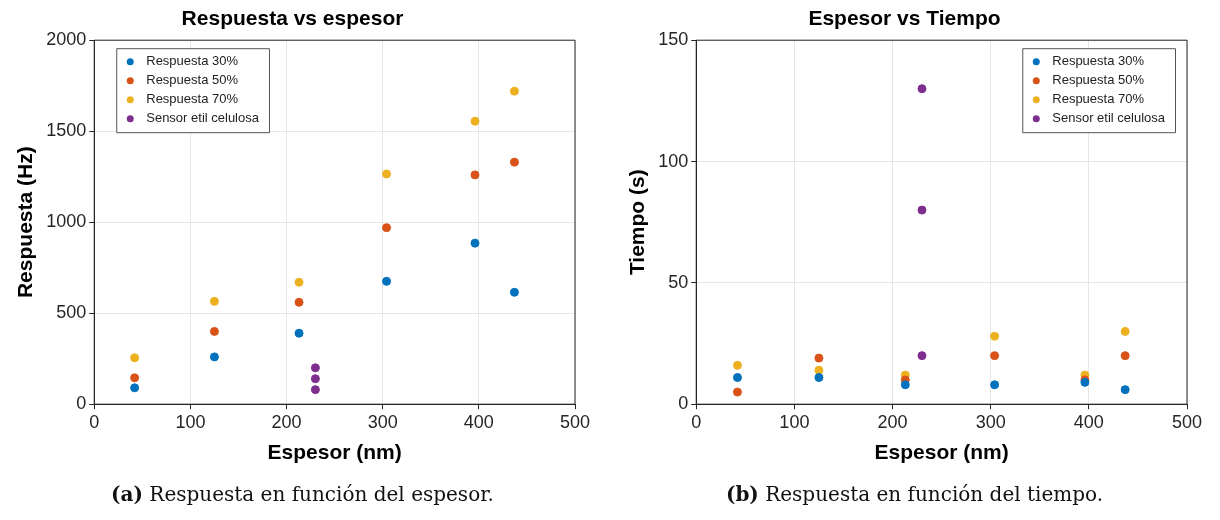 The width and height of the screenshot is (1220, 520). Describe the element at coordinates (25, 222) in the screenshot. I see `y-axis-title: Respuesta (Hz)` at that location.